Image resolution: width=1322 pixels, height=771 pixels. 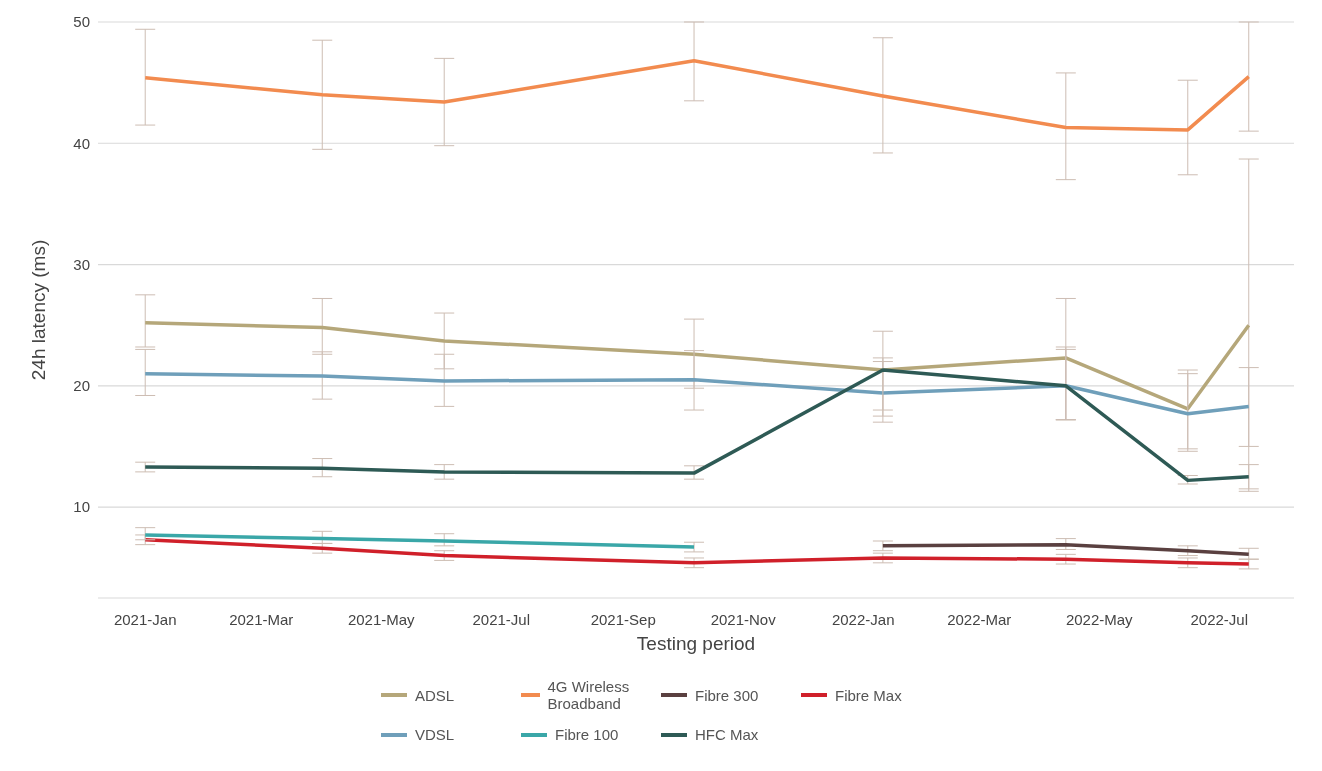 What do you see at coordinates (381, 619) in the screenshot?
I see `x-tick-label: 2021-May` at bounding box center [381, 619].